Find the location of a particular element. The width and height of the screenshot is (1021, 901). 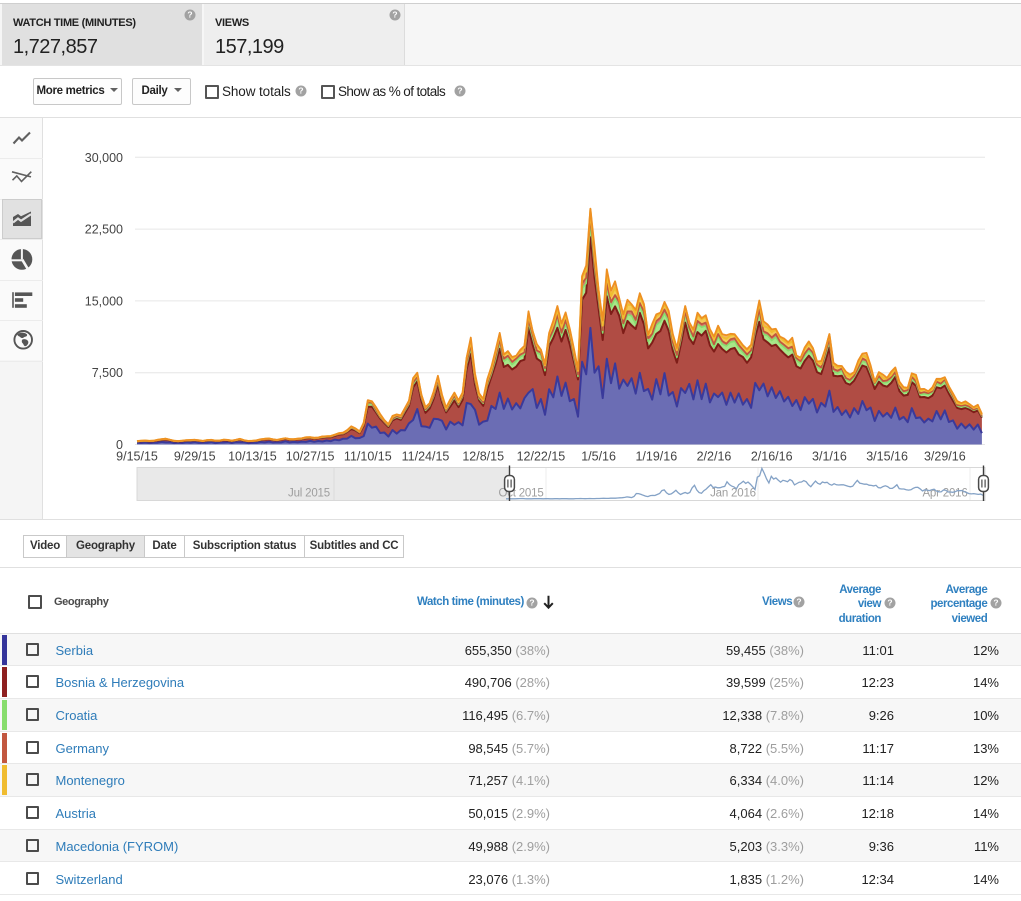

svg-text: 10/27/15 is located at coordinates (310, 457).